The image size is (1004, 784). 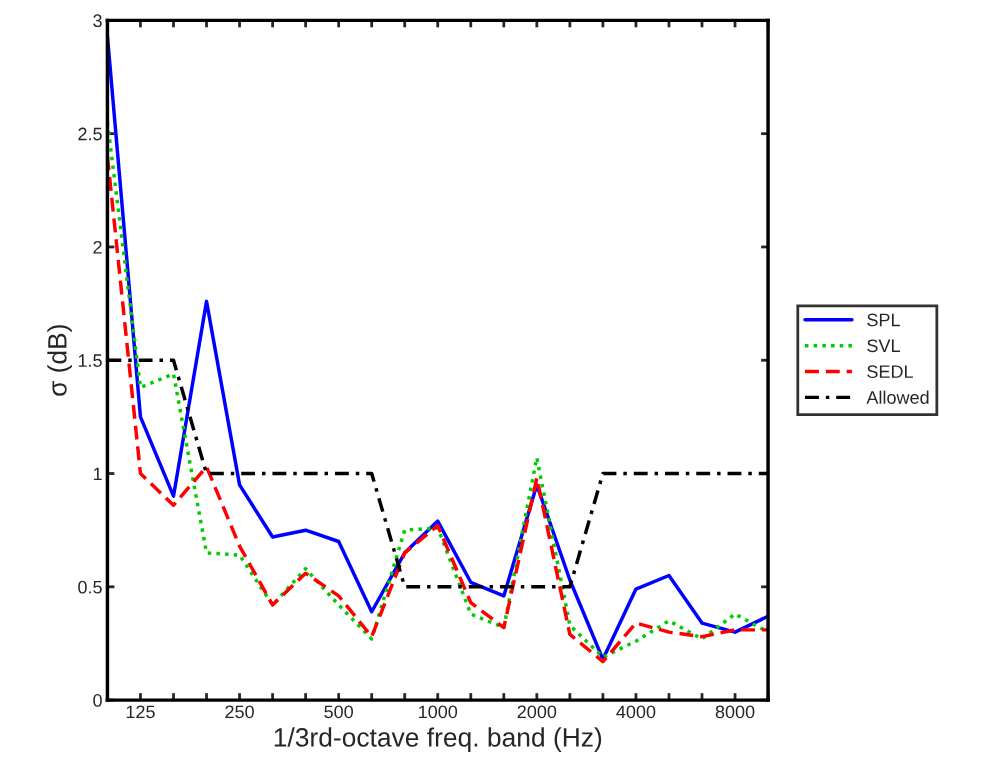 I want to click on legend-label: SPL, so click(x=883, y=320).